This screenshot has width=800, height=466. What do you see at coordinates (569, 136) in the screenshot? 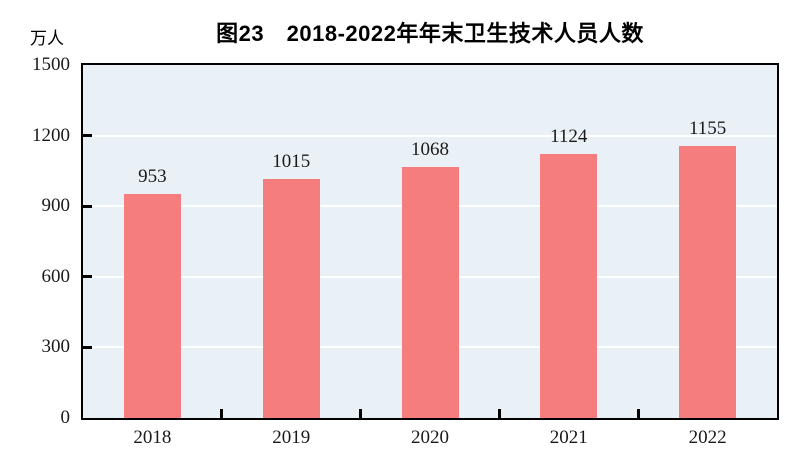
I see `bar-value-label: 1124` at bounding box center [569, 136].